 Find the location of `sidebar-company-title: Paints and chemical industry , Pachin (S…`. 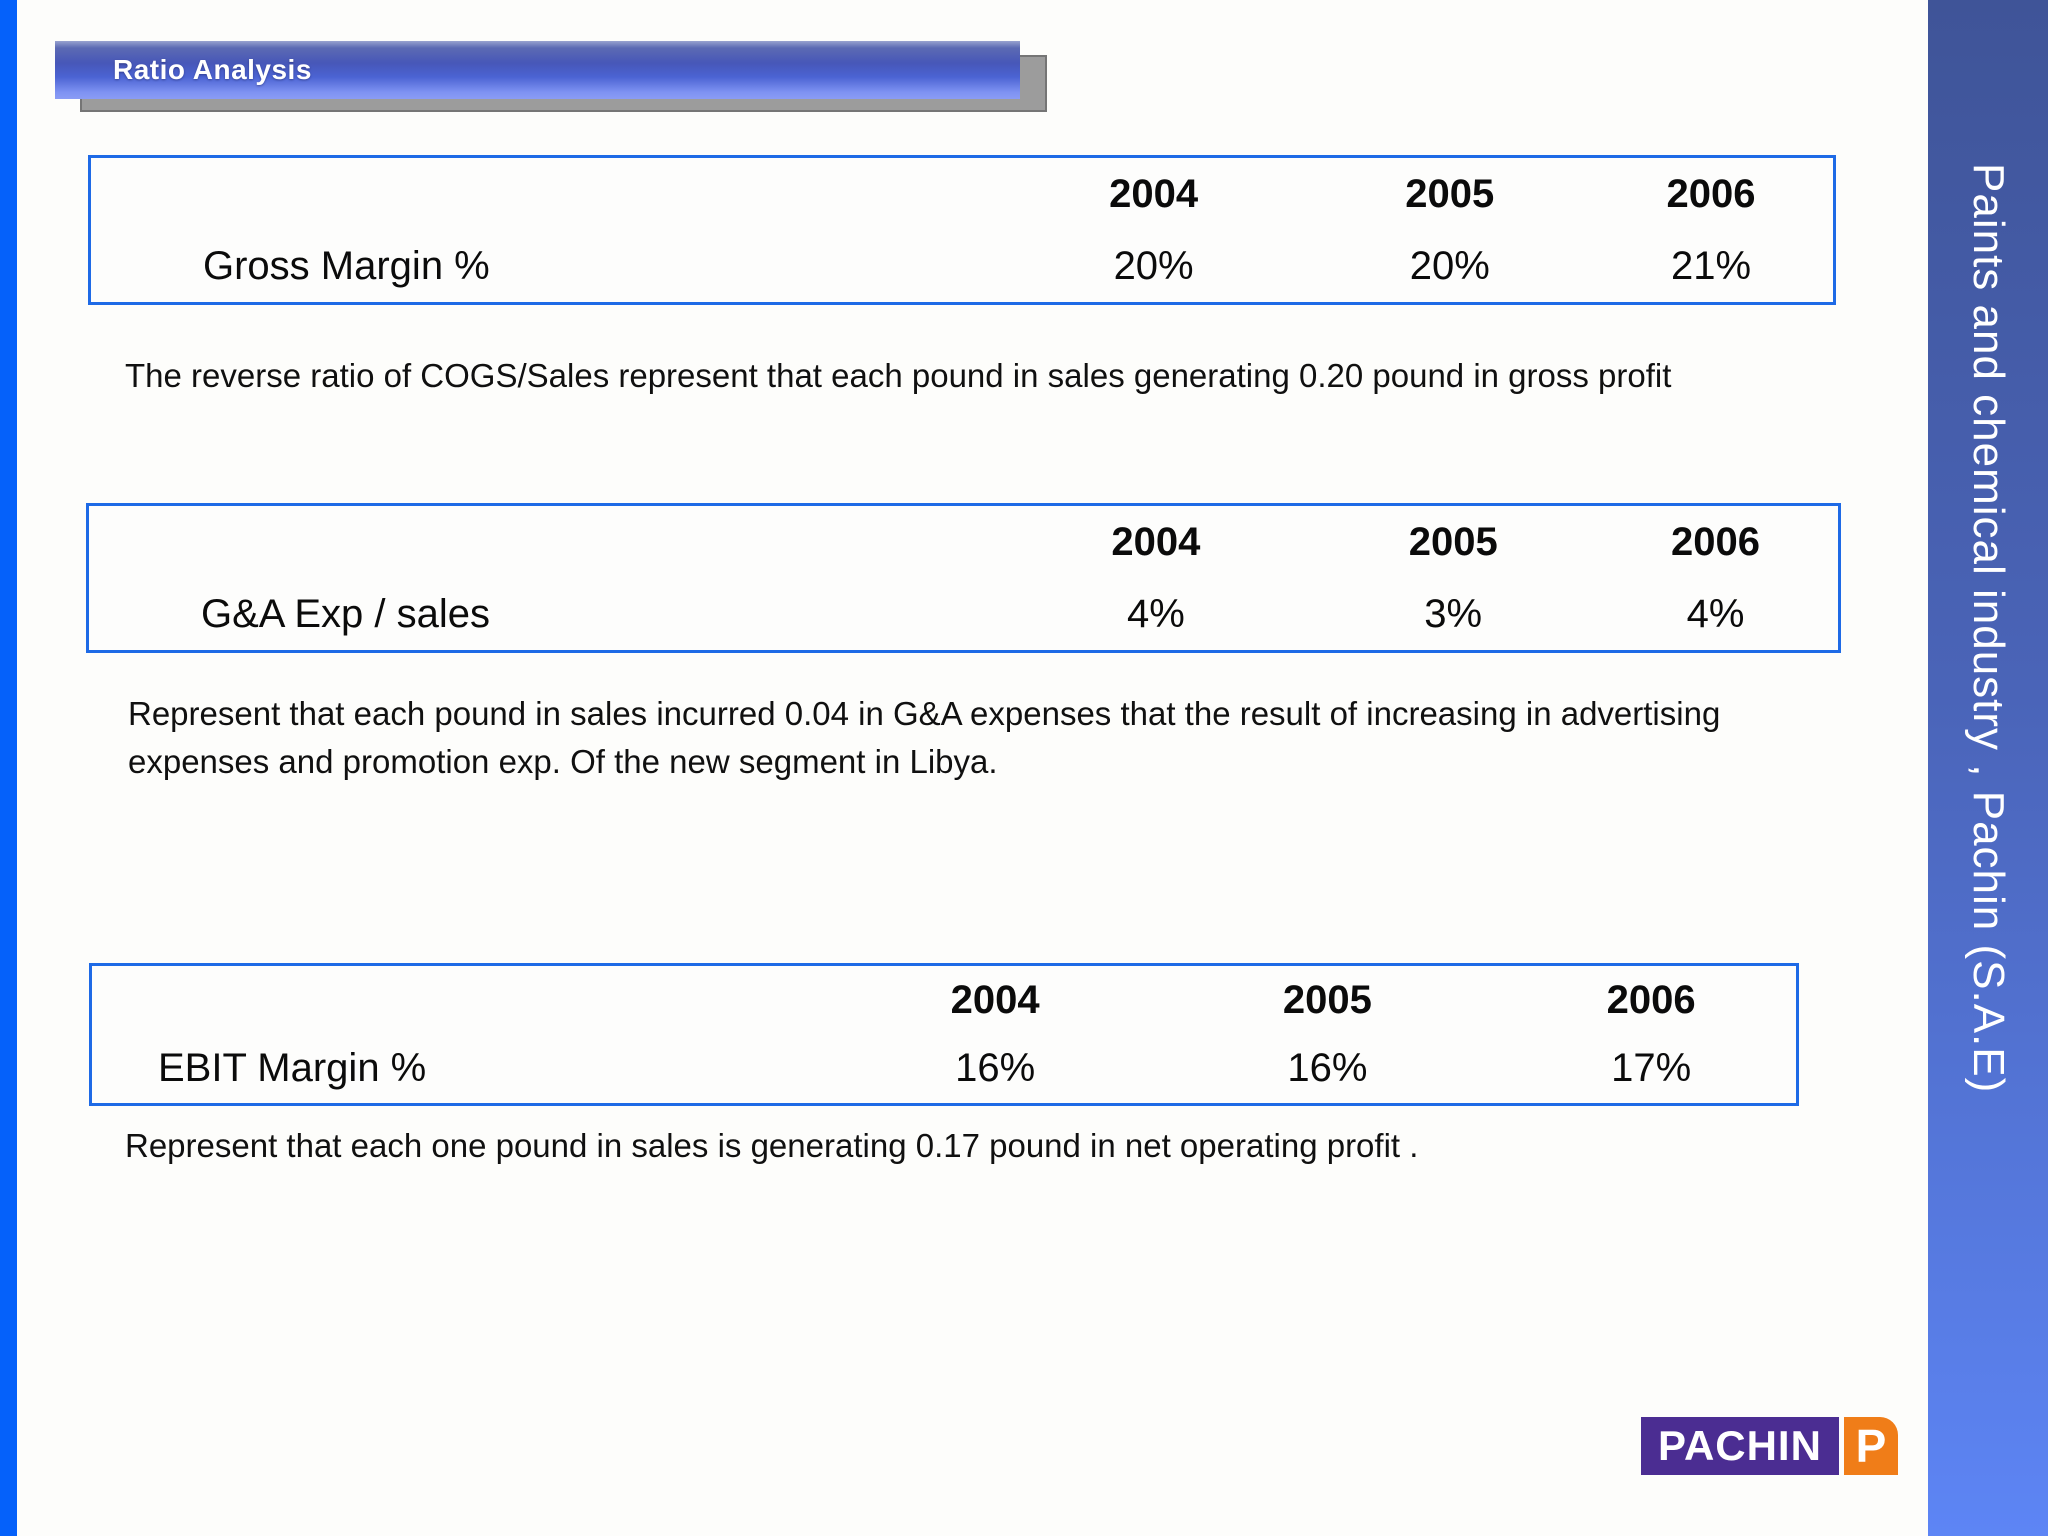

sidebar-company-title: Paints and chemical industry , Pachin (S… is located at coordinates (1988, 628).